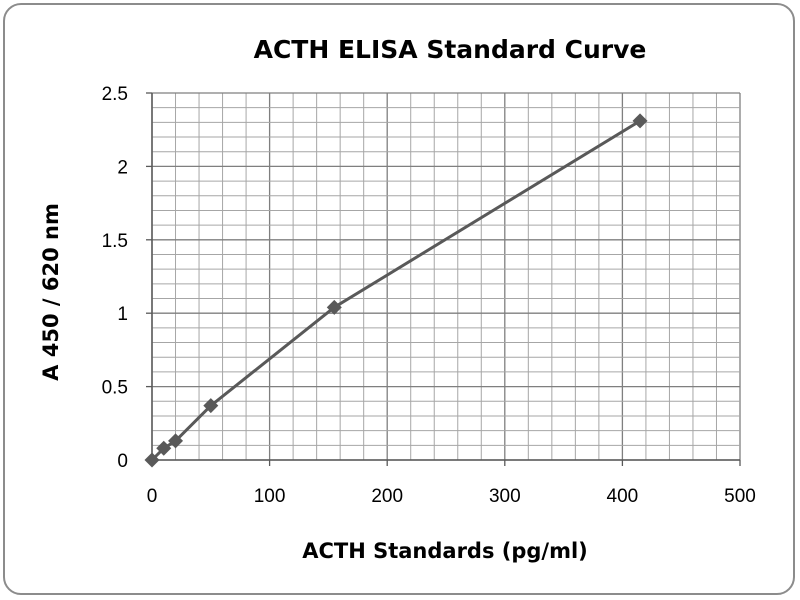 The image size is (800, 600). What do you see at coordinates (740, 496) in the screenshot?
I see `x-tick-label: 500` at bounding box center [740, 496].